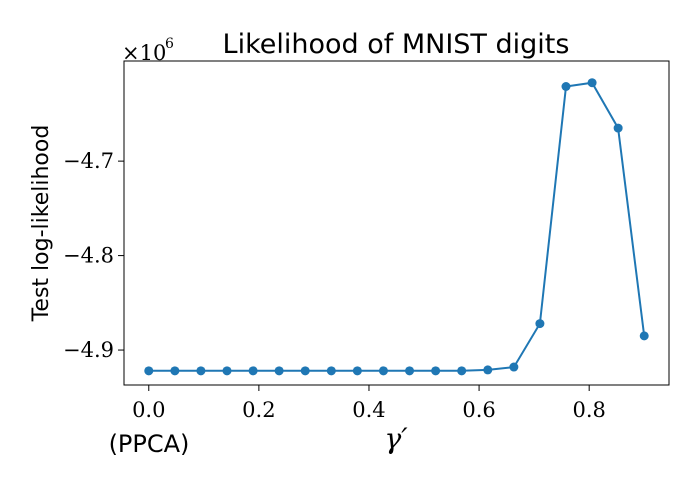 The width and height of the screenshot is (700, 500). What do you see at coordinates (88, 350) in the screenshot?
I see `y-tick-label: −4.9` at bounding box center [88, 350].